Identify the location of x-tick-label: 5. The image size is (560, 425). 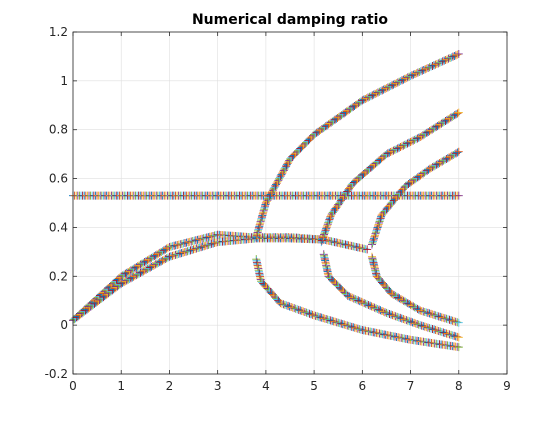
(314, 386).